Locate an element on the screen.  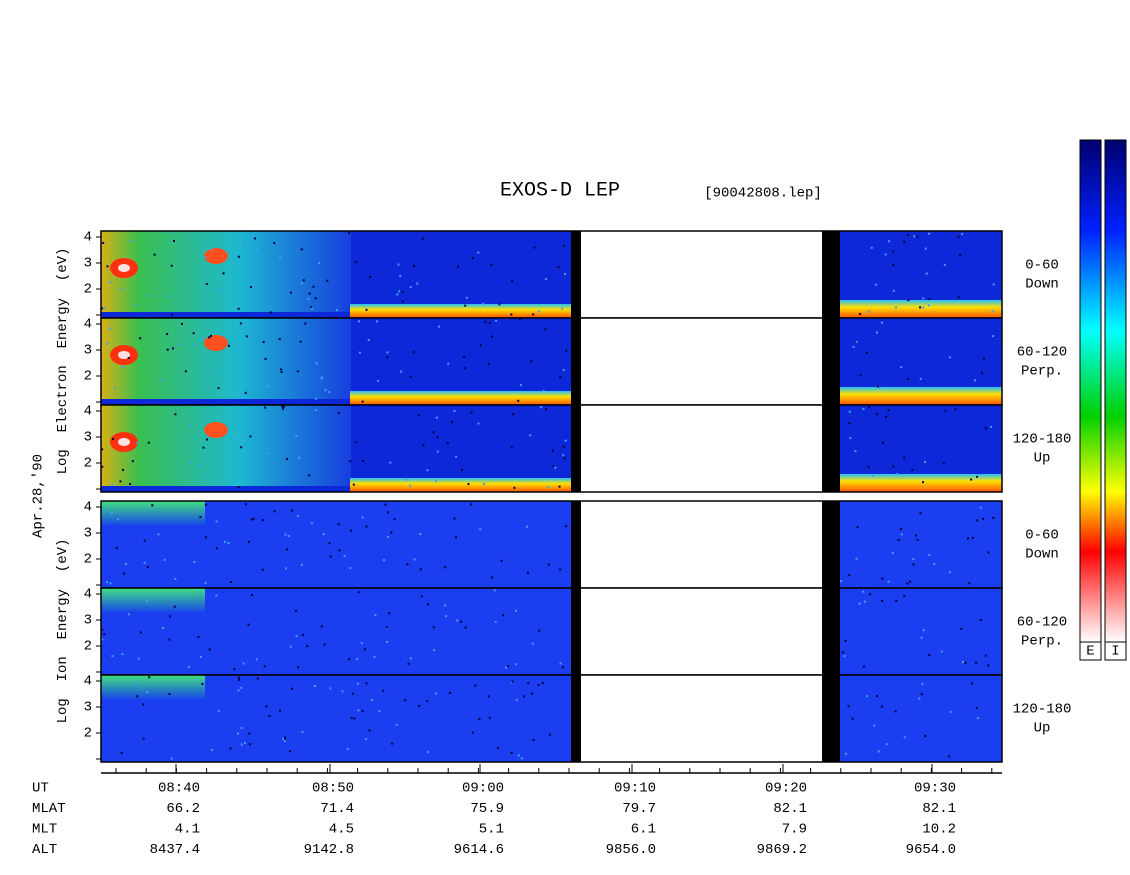
colorbar is located at coordinates (1090, 391).